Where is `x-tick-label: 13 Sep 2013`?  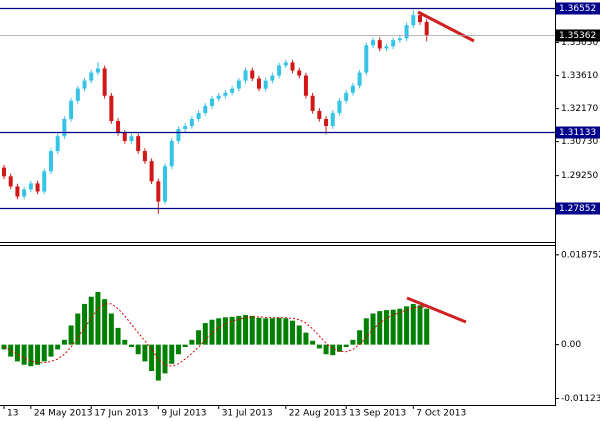 x-tick-label: 13 Sep 2013 is located at coordinates (377, 414).